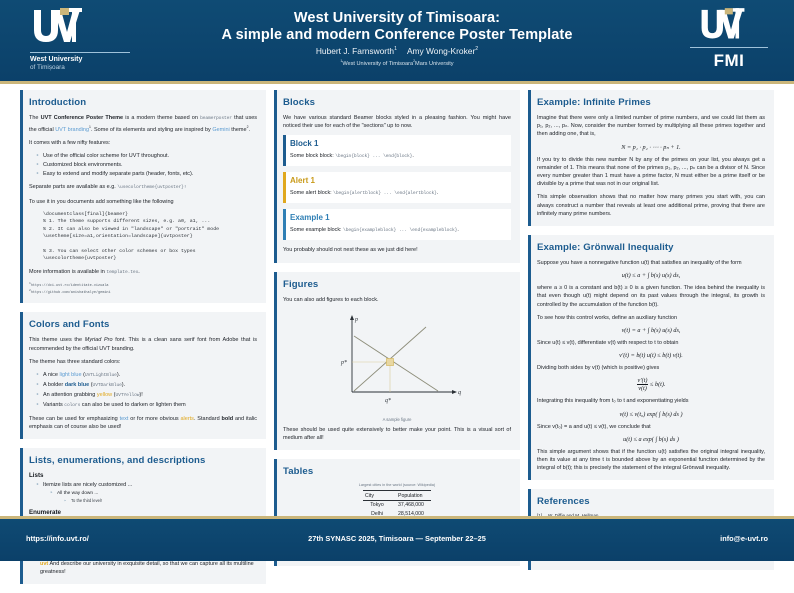 The height and width of the screenshot is (593, 794). Describe the element at coordinates (70, 143) in the screenshot. I see `introduction-paragraph-2: It comes with a few nifty features:` at that location.